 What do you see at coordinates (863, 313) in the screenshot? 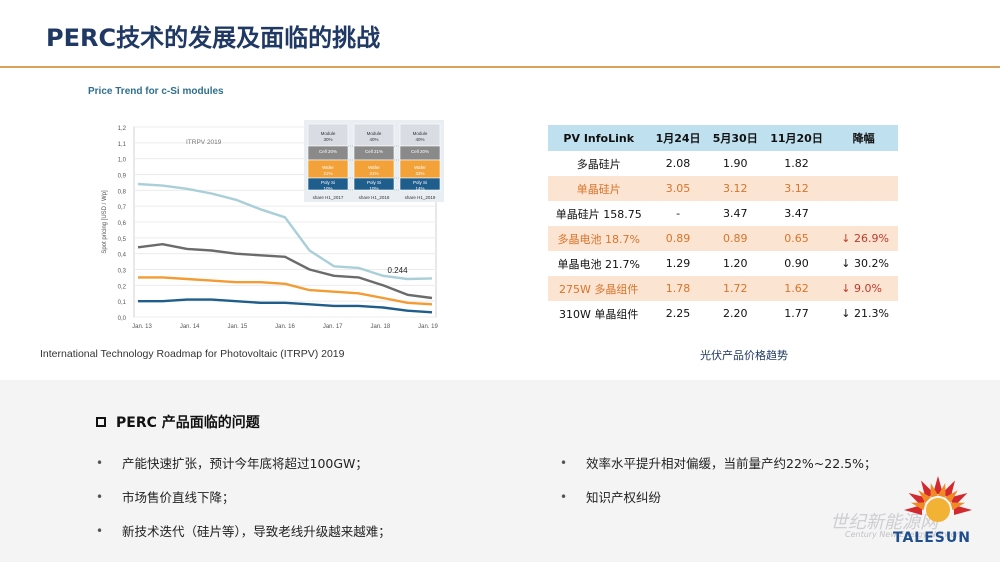
I see `price-drop-cell: ↓ 21.3%` at bounding box center [863, 313].